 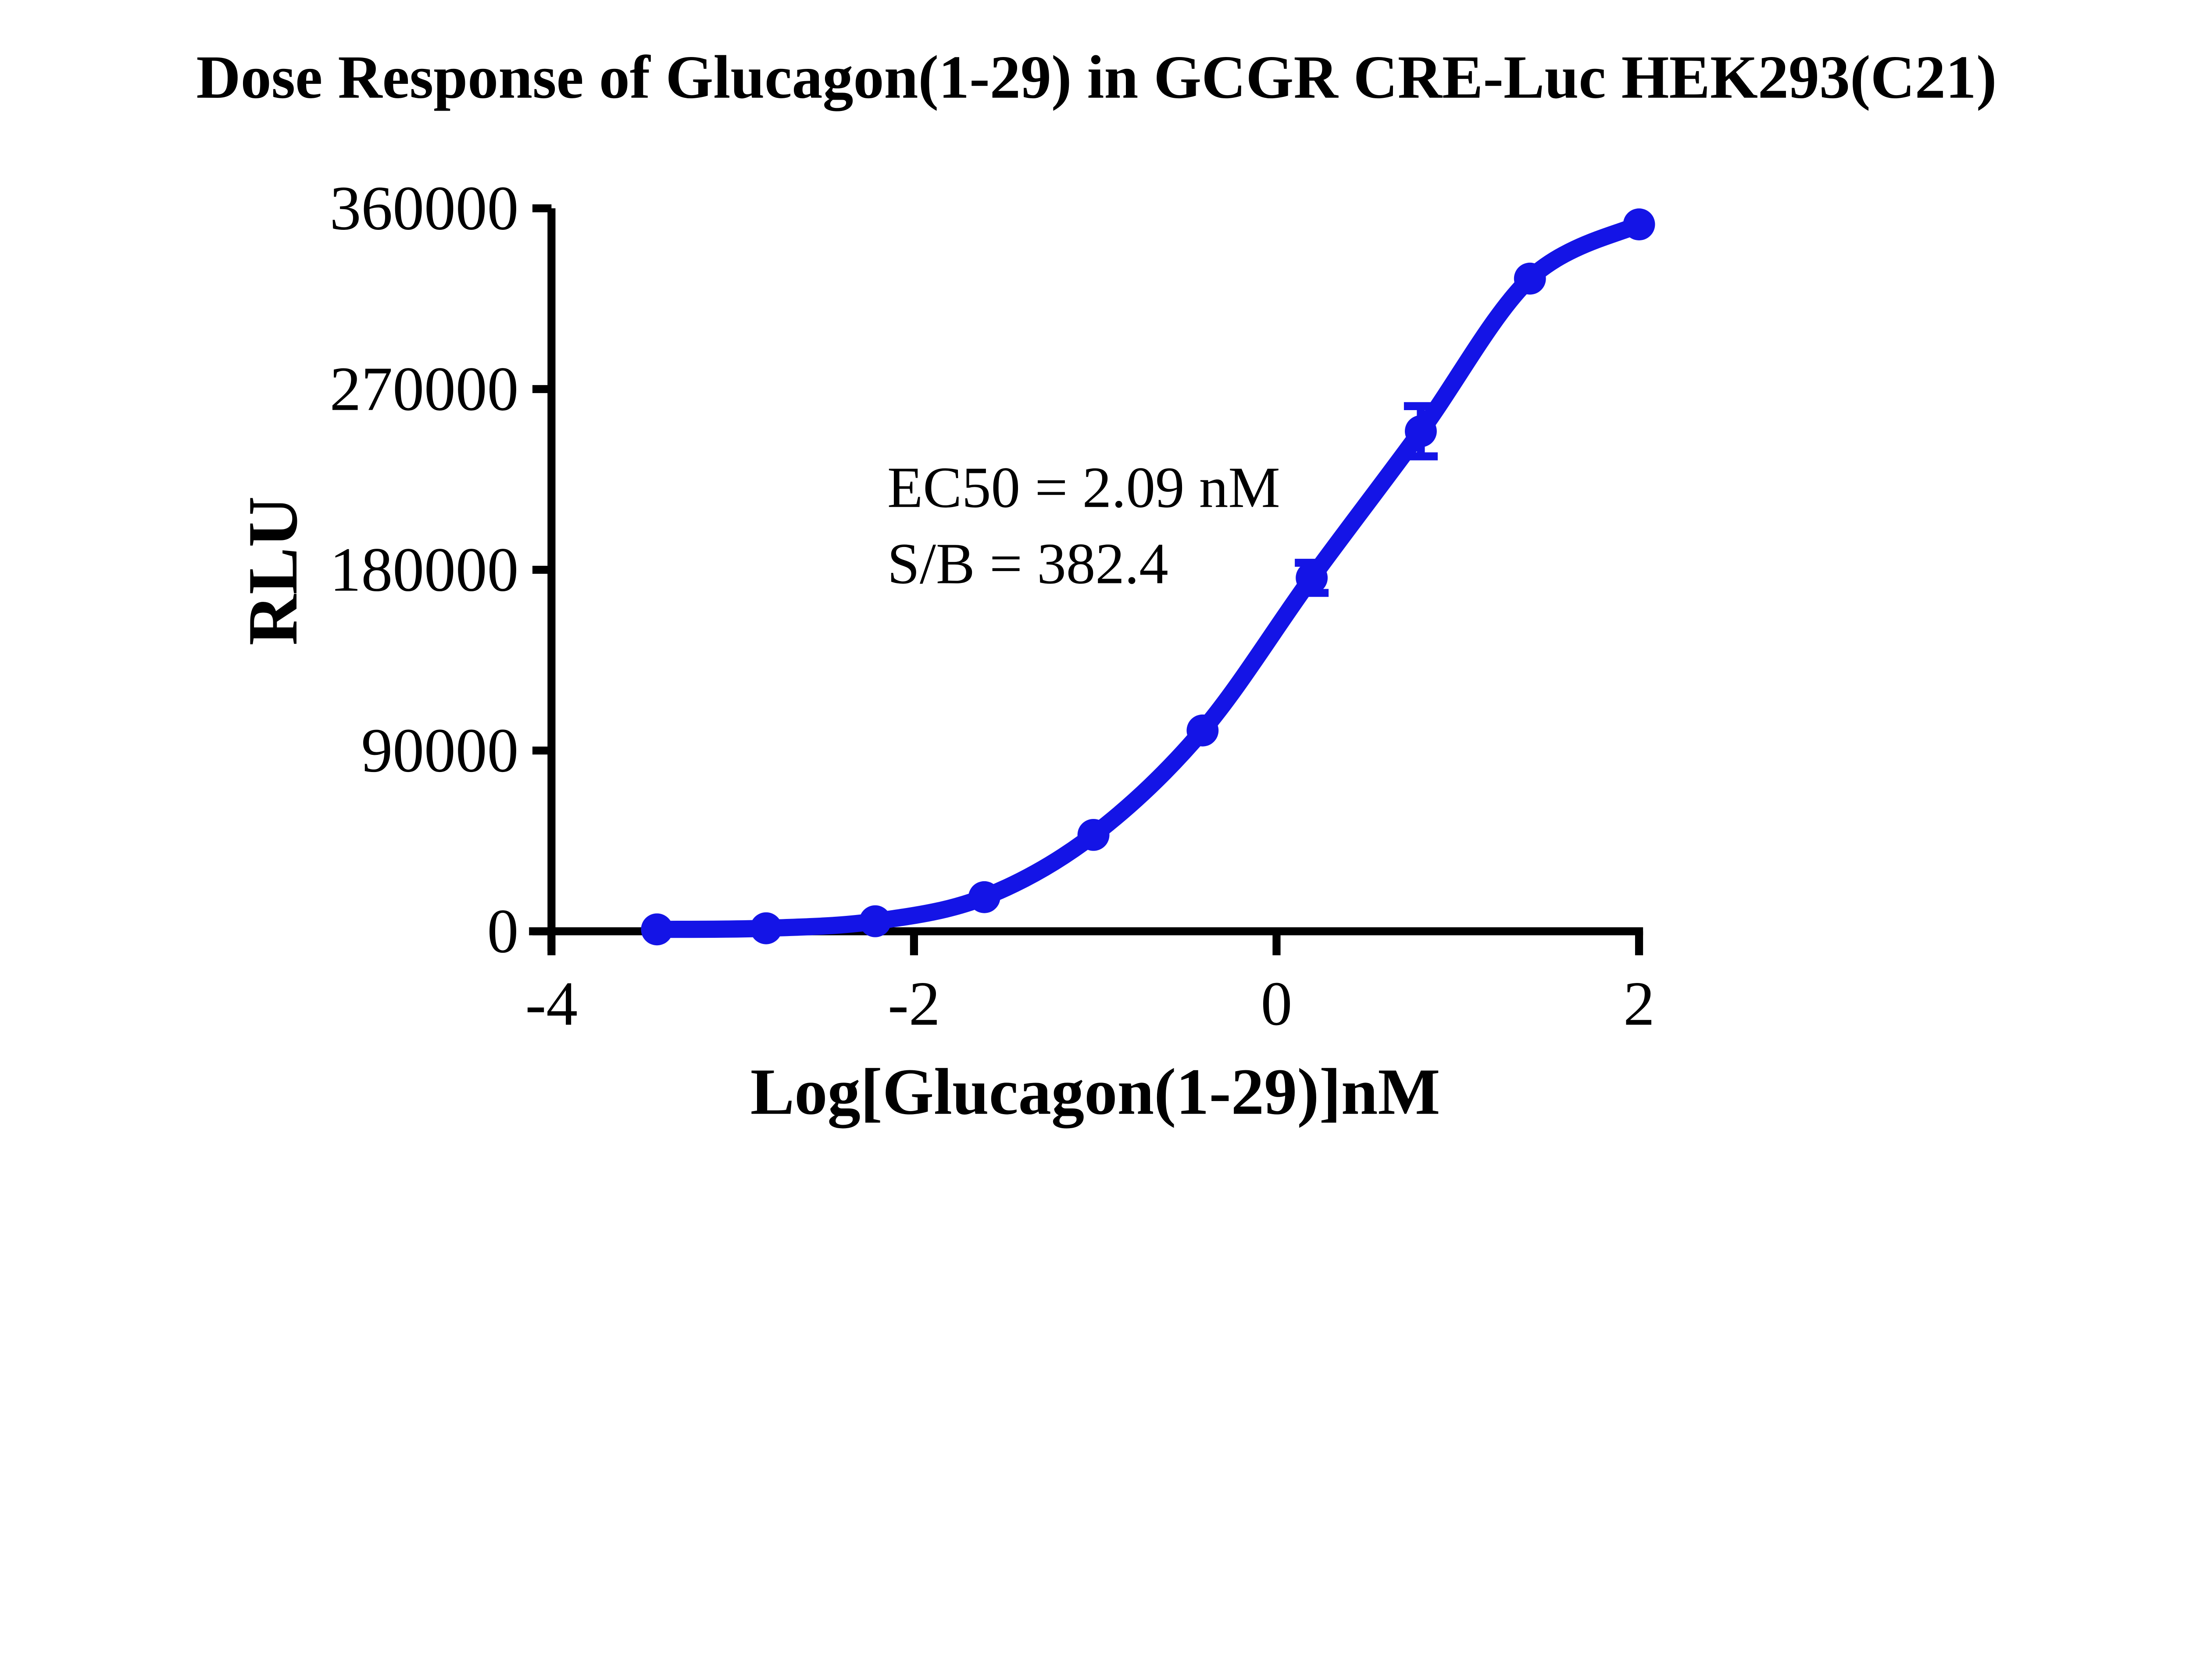 What do you see at coordinates (503, 931) in the screenshot?
I see `y-tick-label: 0` at bounding box center [503, 931].